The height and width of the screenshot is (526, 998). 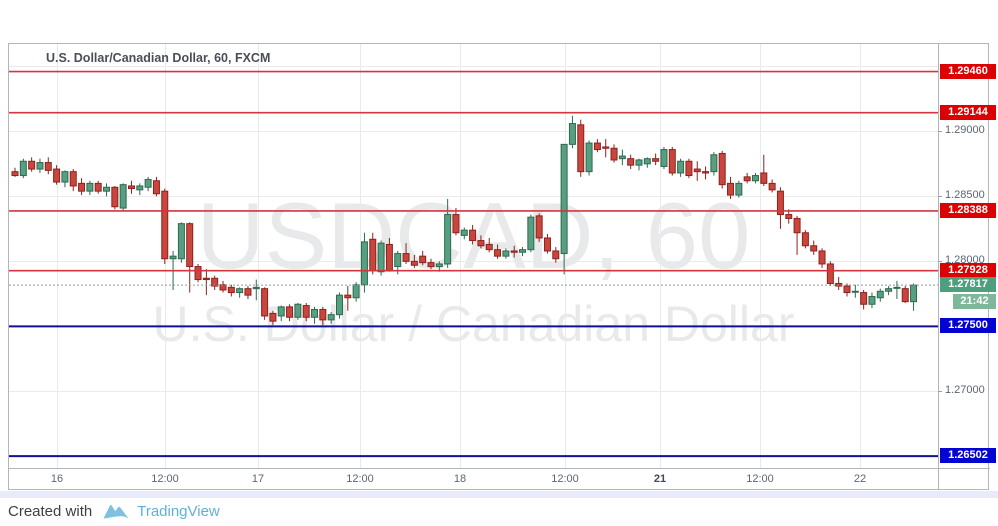 I want to click on bottom-strip, so click(x=499, y=494).